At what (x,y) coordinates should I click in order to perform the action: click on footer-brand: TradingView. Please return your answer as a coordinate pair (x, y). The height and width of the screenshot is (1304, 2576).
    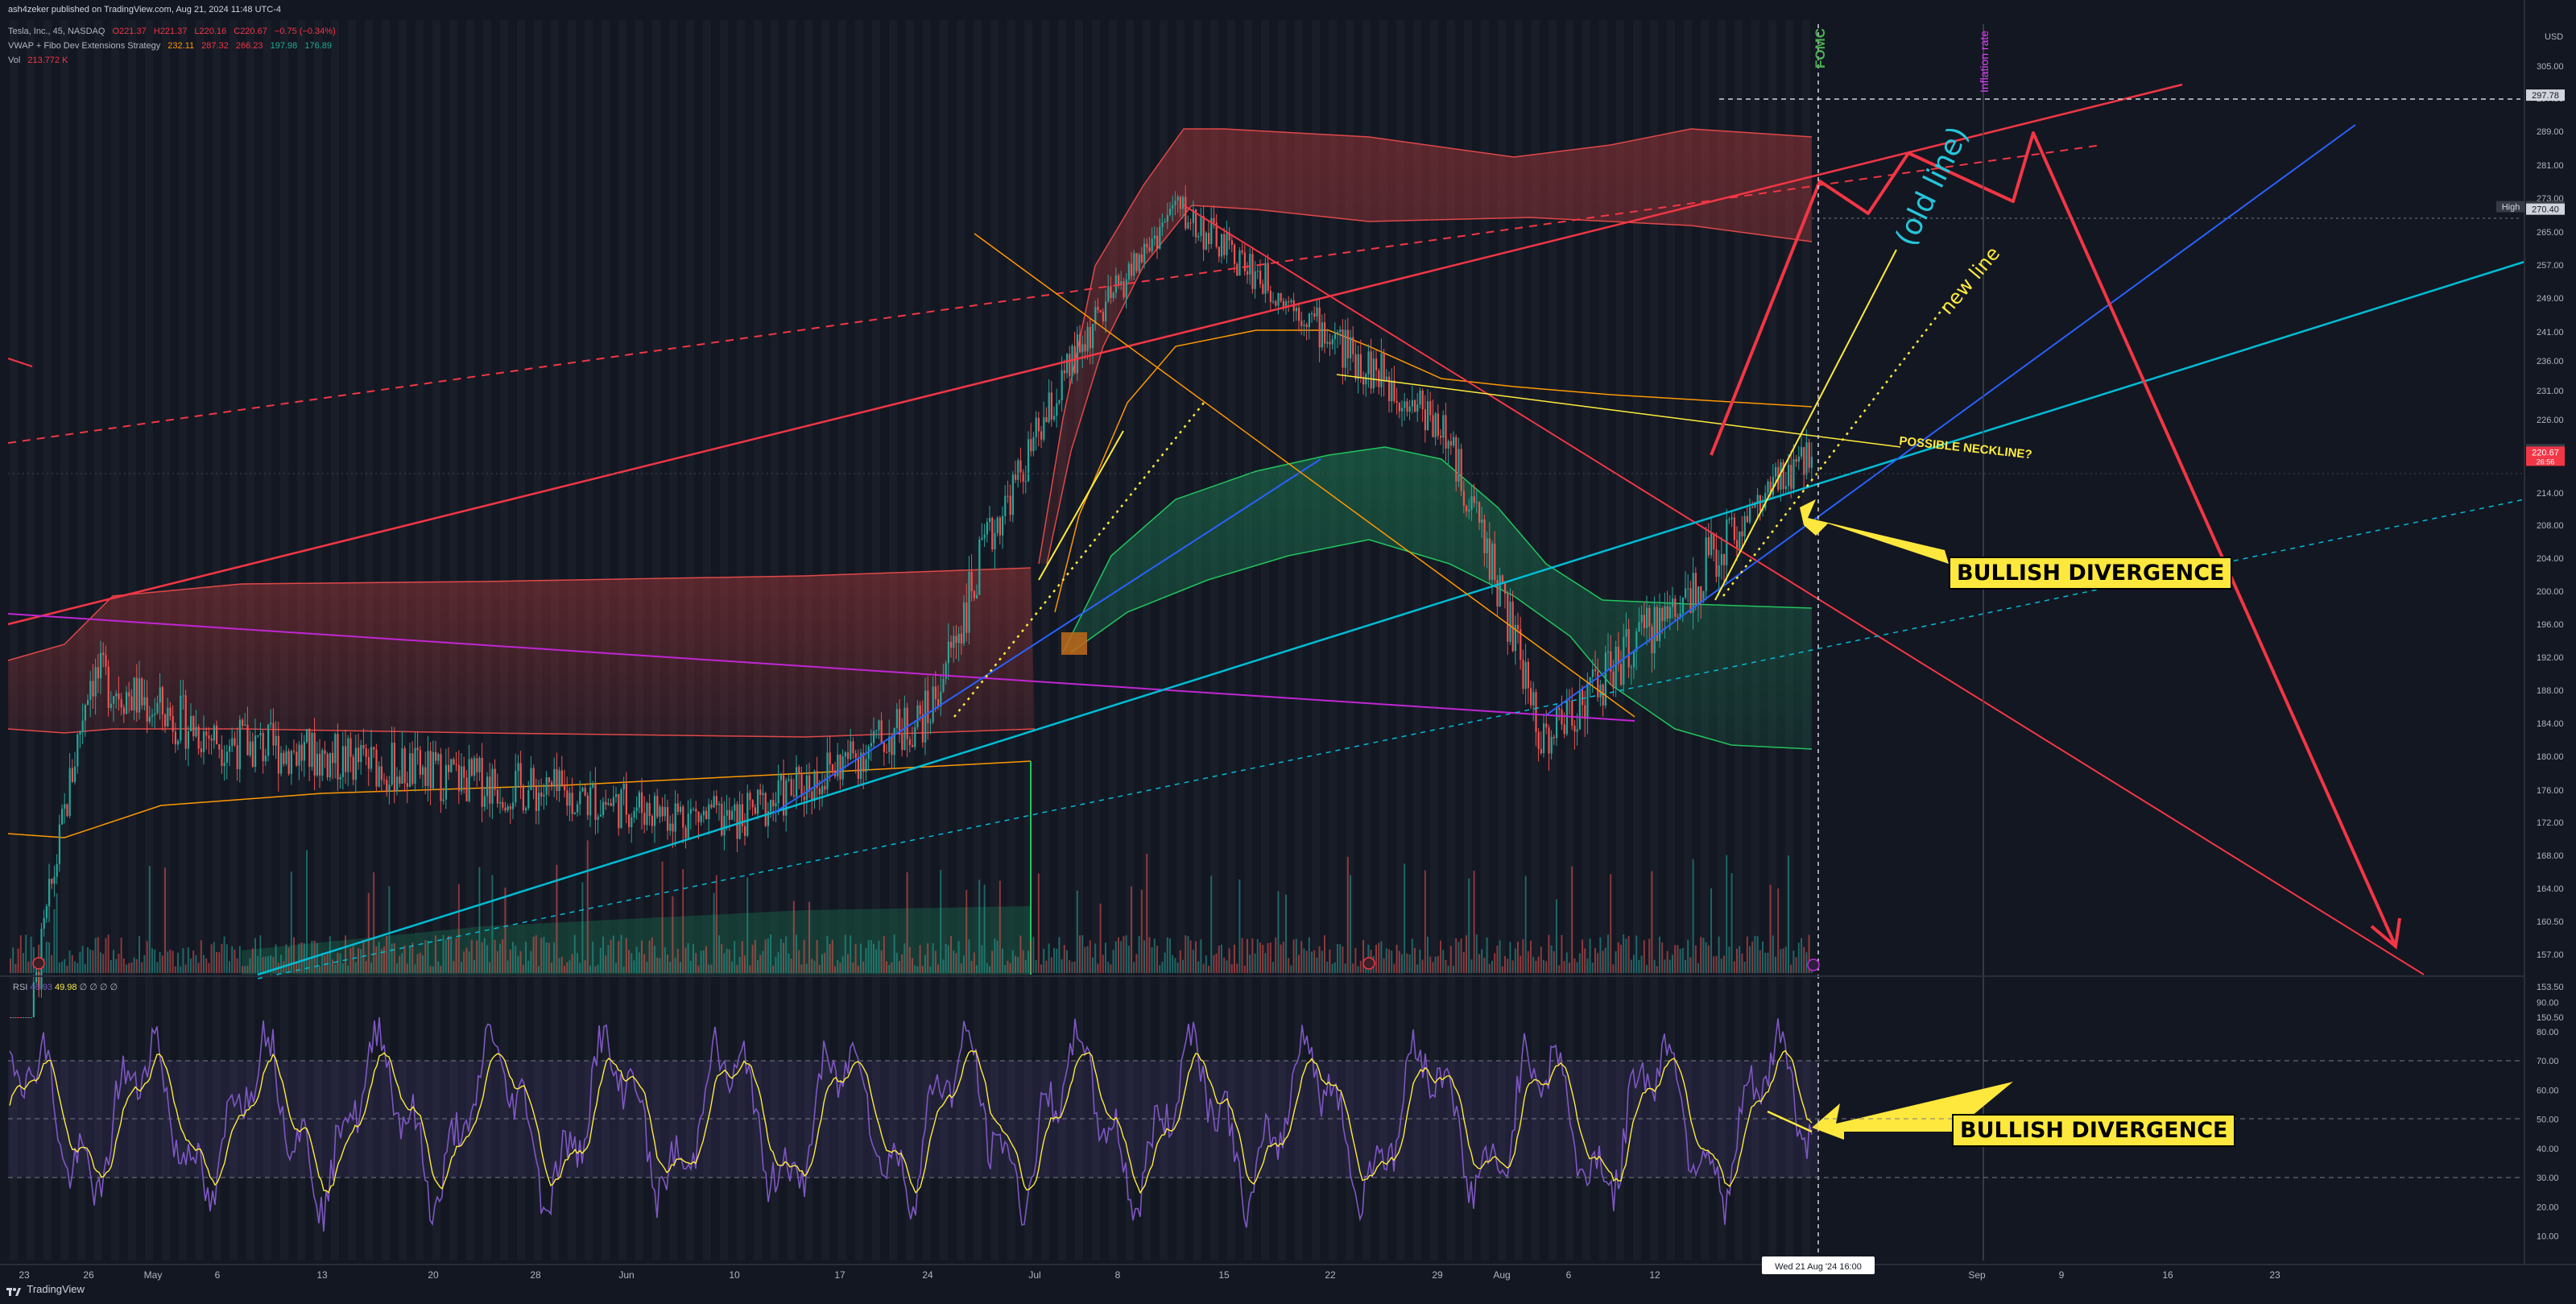
    Looking at the image, I should click on (56, 1289).